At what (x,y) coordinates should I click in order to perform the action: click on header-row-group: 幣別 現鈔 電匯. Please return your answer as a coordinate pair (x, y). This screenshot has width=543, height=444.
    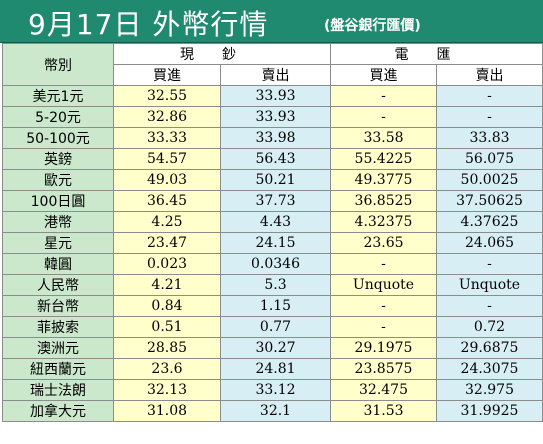
    Looking at the image, I should click on (272, 64).